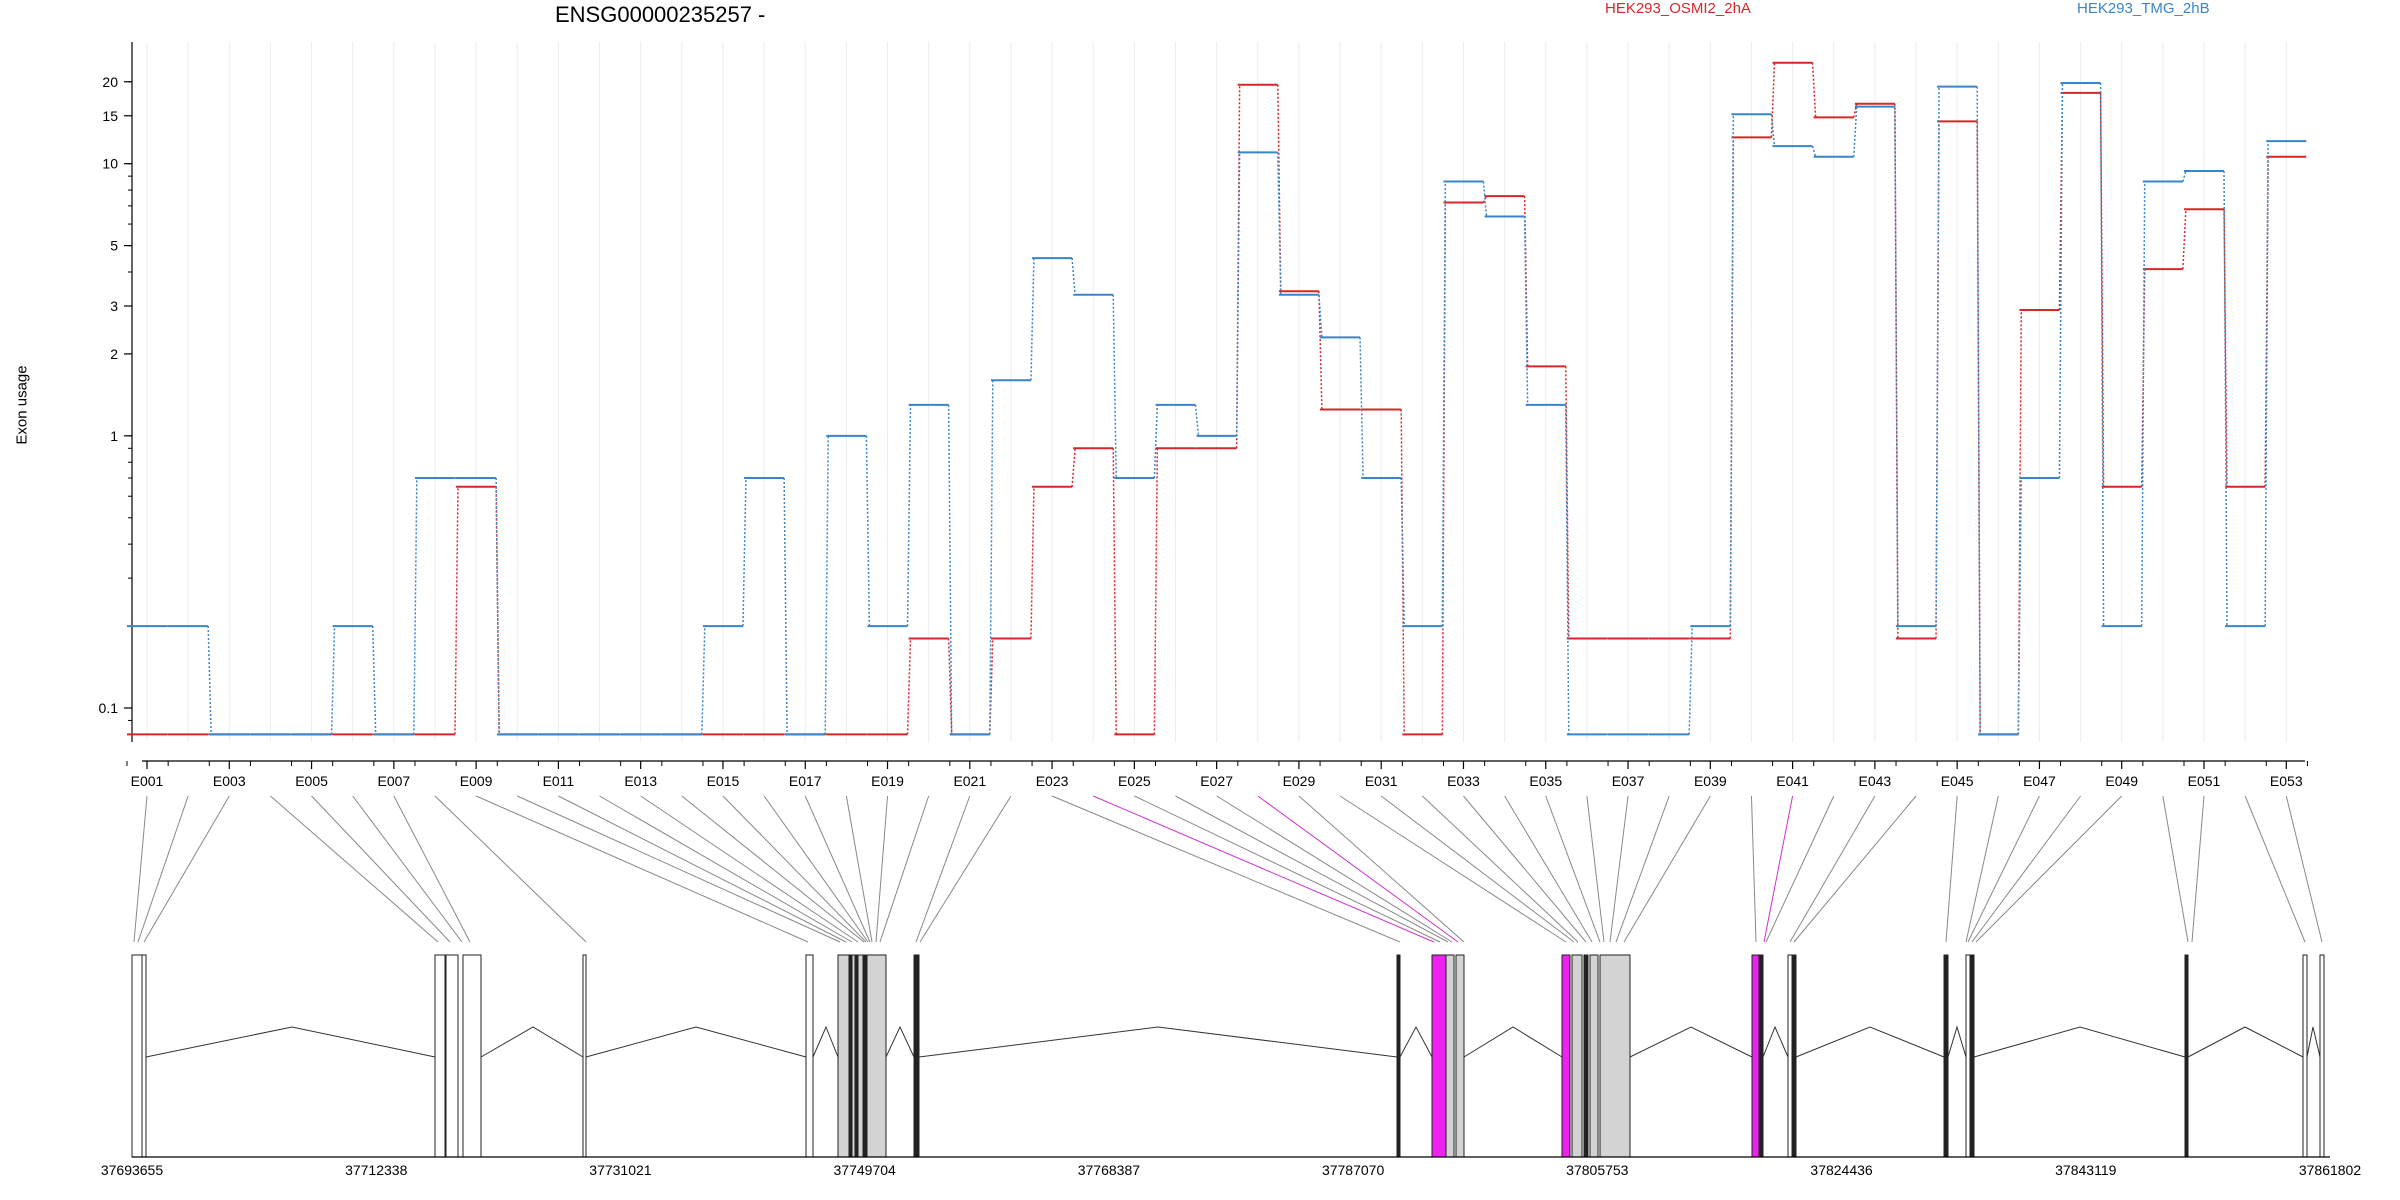 Image resolution: width=2400 pixels, height=1200 pixels. What do you see at coordinates (22, 405) in the screenshot?
I see `y-axis-label: Exon usage` at bounding box center [22, 405].